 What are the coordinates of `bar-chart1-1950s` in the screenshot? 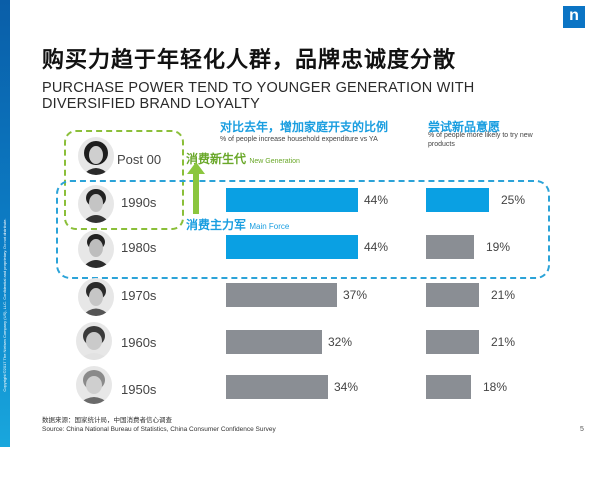 It's located at (277, 387).